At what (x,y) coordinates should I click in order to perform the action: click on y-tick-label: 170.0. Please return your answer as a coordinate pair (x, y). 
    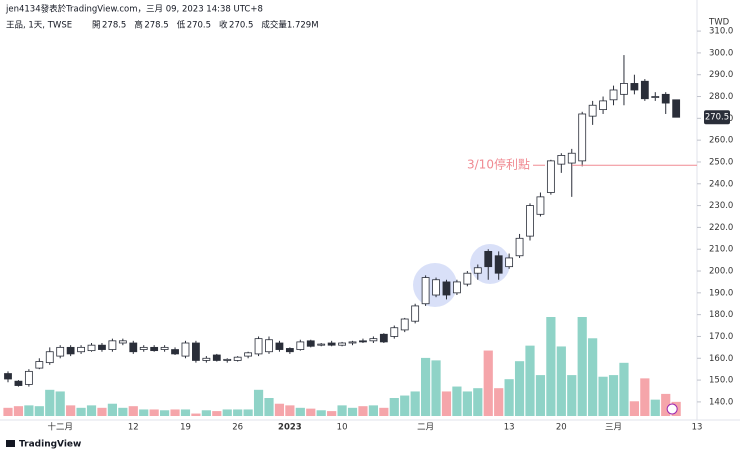
    Looking at the image, I should click on (721, 337).